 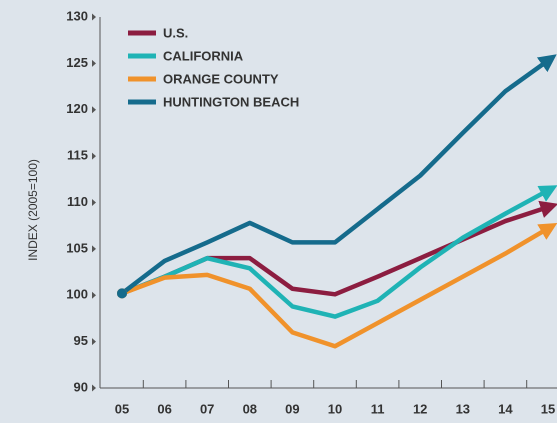 What do you see at coordinates (33, 210) in the screenshot?
I see `y-axis-label: INDEX (2005=100)` at bounding box center [33, 210].